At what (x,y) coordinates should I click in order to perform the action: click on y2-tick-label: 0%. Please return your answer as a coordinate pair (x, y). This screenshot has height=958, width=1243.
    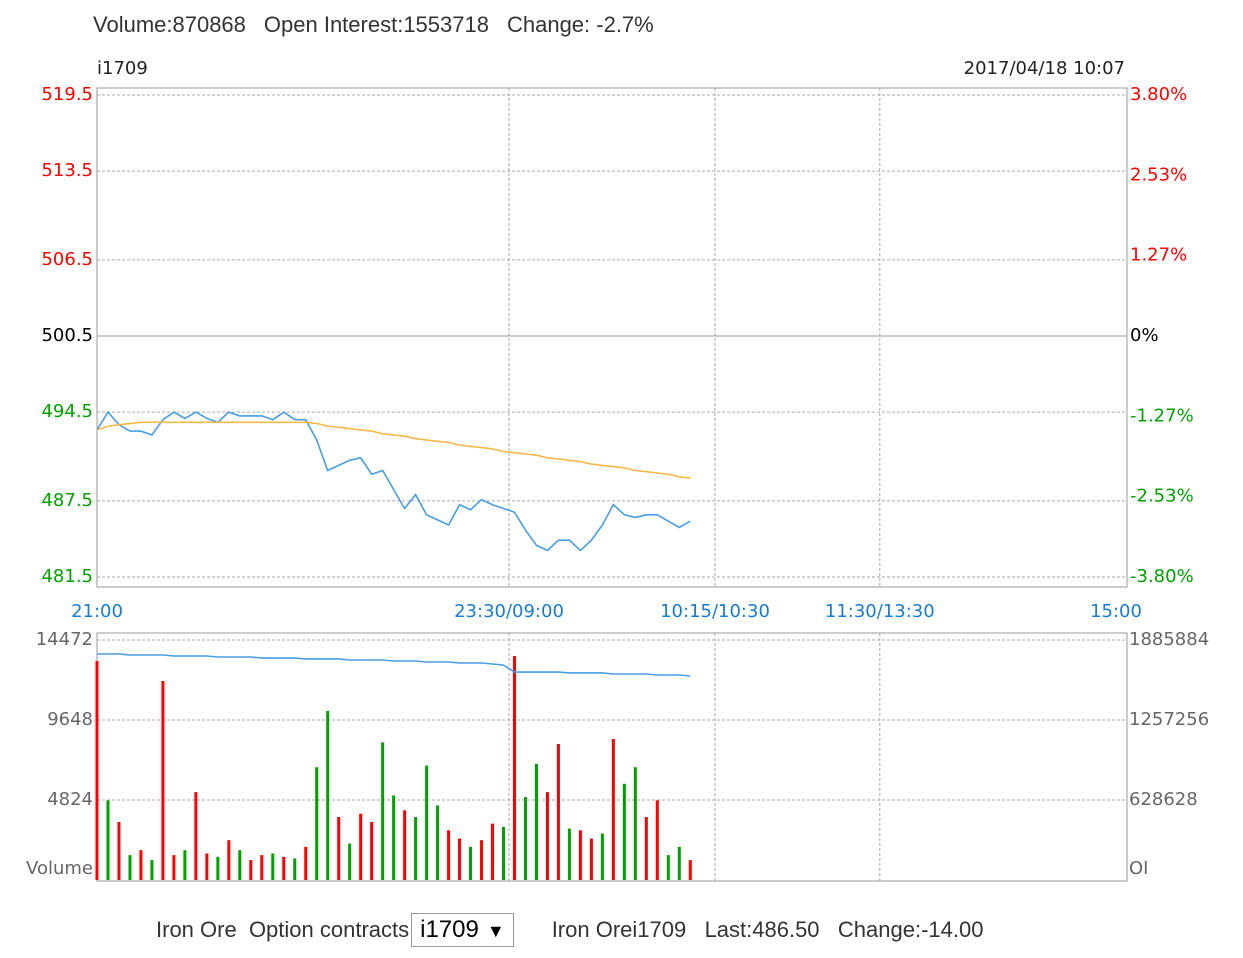
    Looking at the image, I should click on (1144, 335).